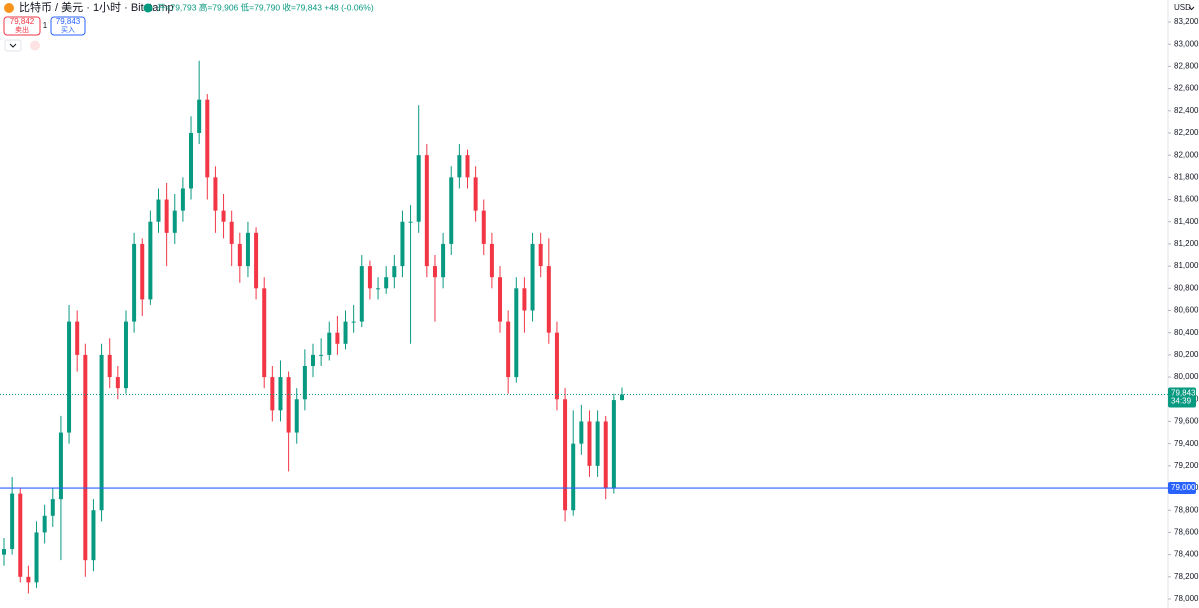  I want to click on currency: USD, so click(1182, 7).